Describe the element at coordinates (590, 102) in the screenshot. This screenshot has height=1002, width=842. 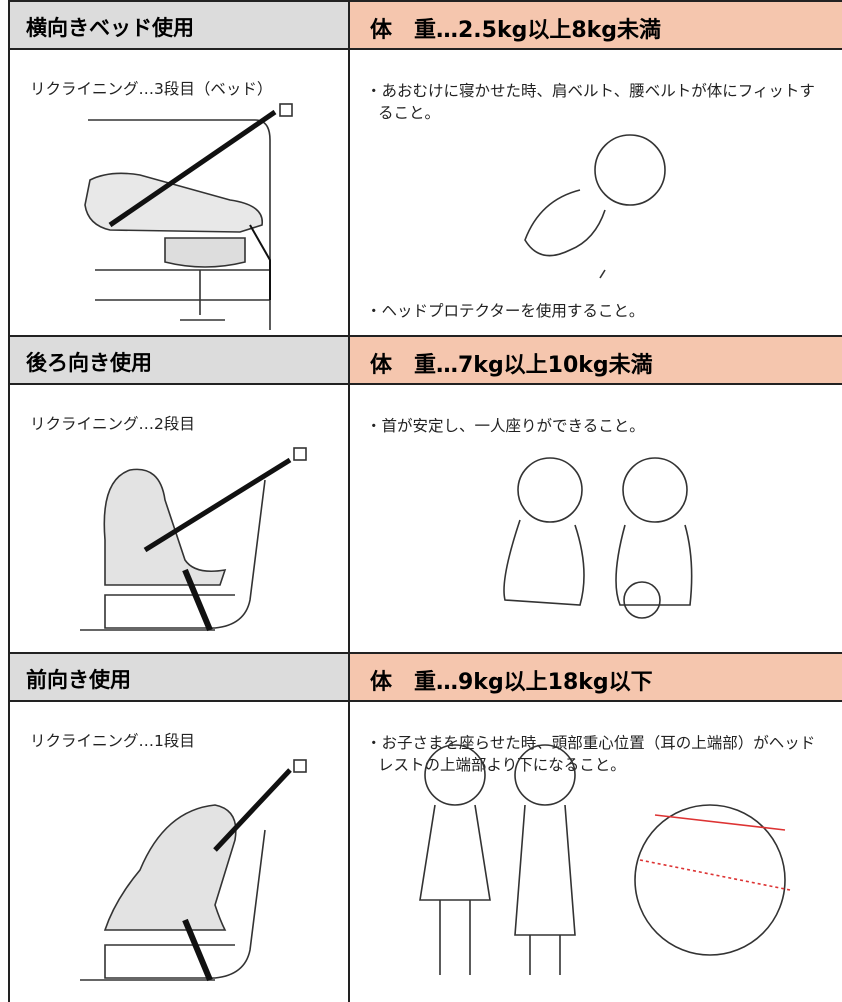
I see `condition-text: ・あおむけに寝かせた時、肩ベルト、腰ベルトが体にフィットすること。` at that location.